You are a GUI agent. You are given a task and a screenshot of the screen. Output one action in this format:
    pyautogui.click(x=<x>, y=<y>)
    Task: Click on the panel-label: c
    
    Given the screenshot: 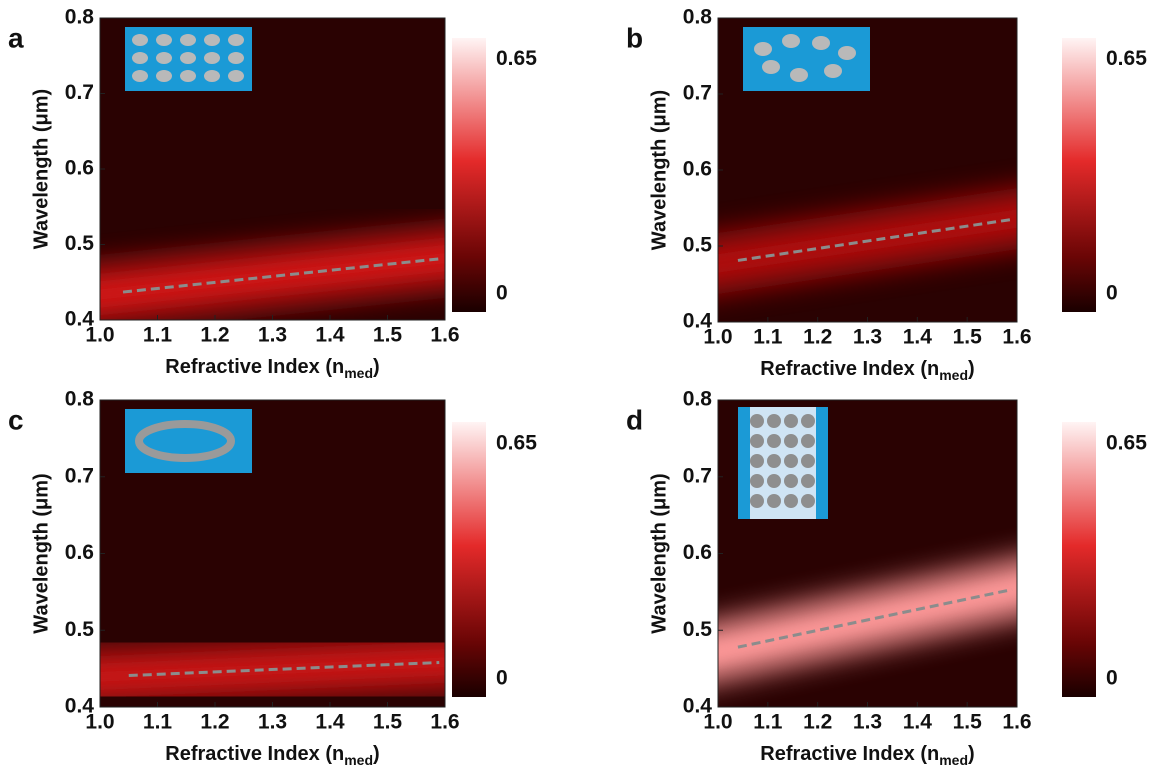 What is the action you would take?
    pyautogui.click(x=16, y=419)
    